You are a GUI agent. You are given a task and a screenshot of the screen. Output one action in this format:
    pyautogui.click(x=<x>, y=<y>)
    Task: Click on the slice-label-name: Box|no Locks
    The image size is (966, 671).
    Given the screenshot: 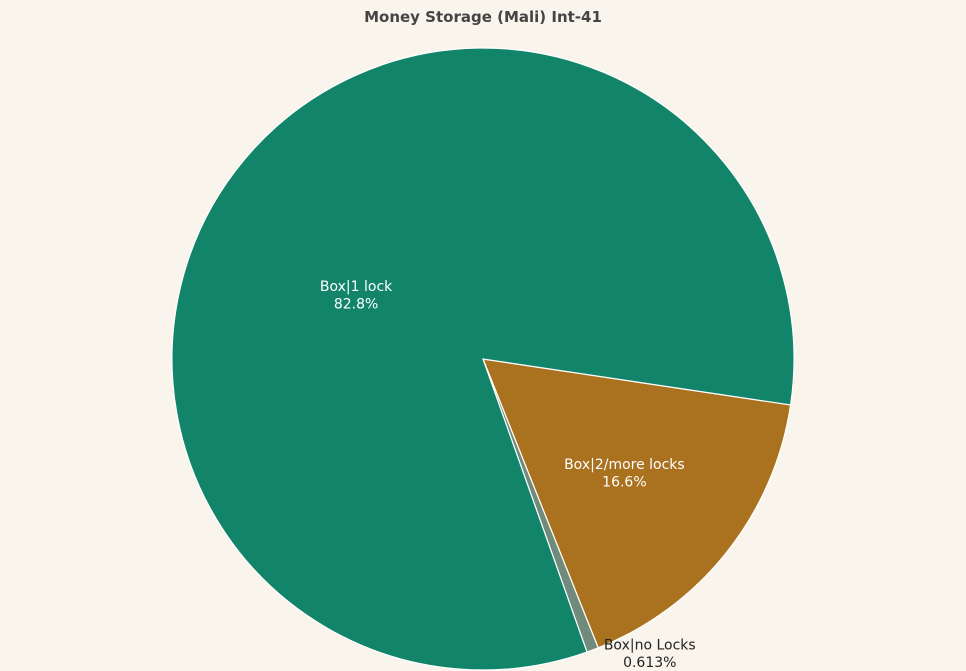 What is the action you would take?
    pyautogui.click(x=650, y=646)
    